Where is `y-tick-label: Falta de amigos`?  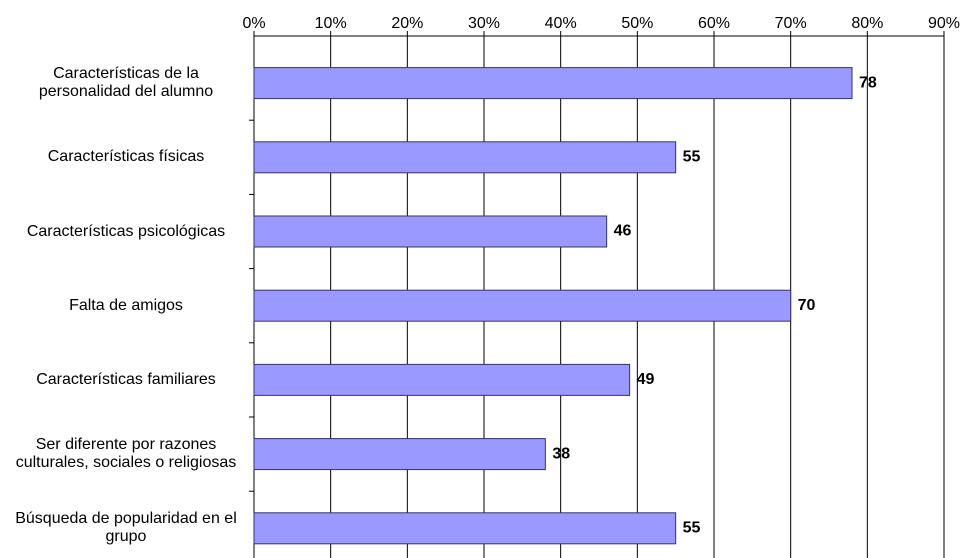
y-tick-label: Falta de amigos is located at coordinates (126, 305).